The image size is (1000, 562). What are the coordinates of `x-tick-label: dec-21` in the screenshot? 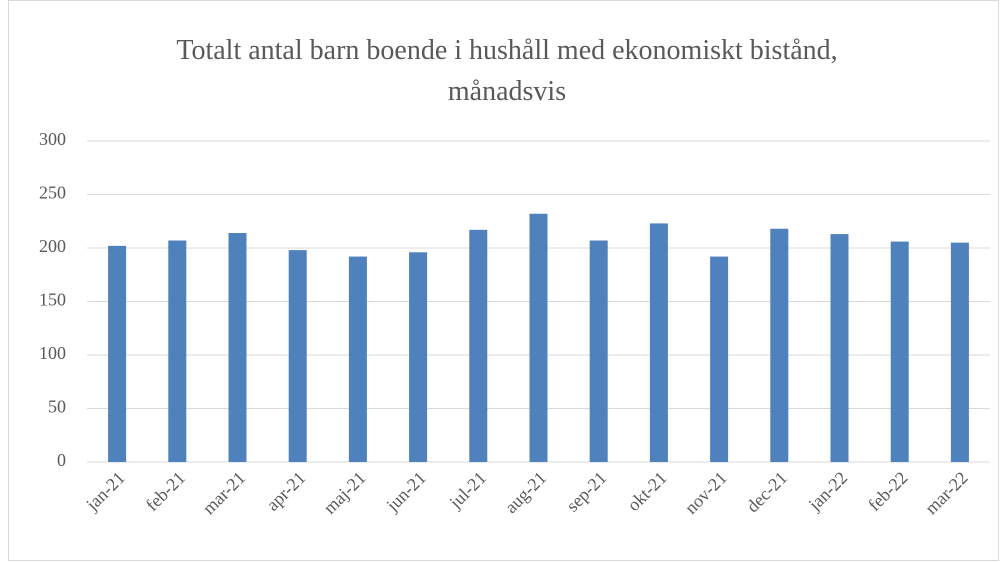 It's located at (766, 492).